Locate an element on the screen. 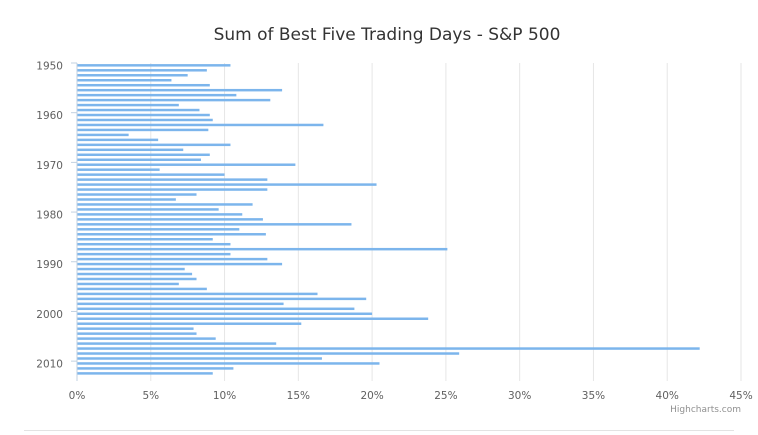  value-tick-label: 45% is located at coordinates (740, 396).